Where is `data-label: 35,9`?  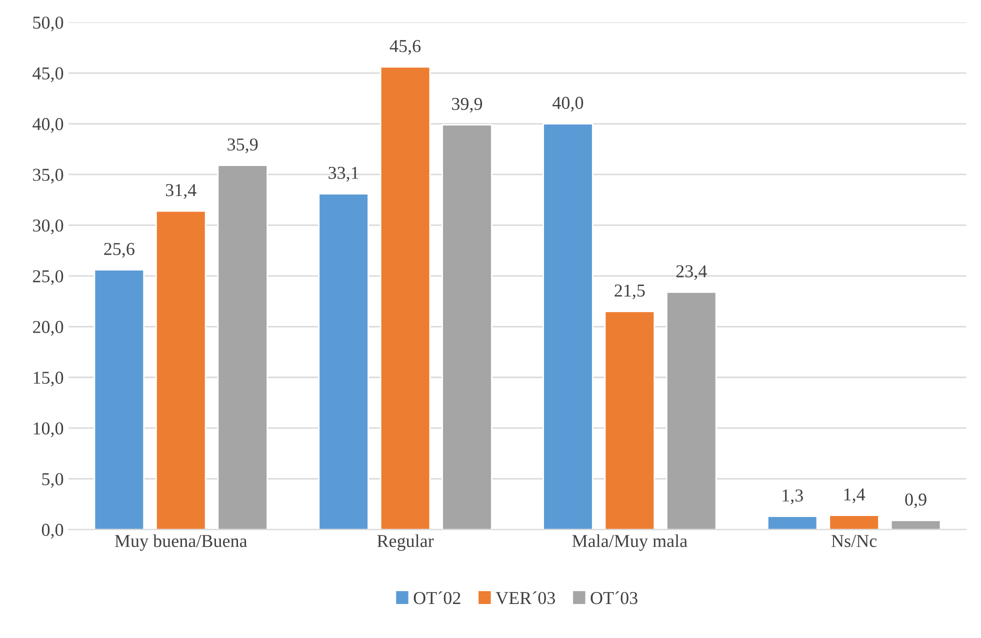 data-label: 35,9 is located at coordinates (243, 146).